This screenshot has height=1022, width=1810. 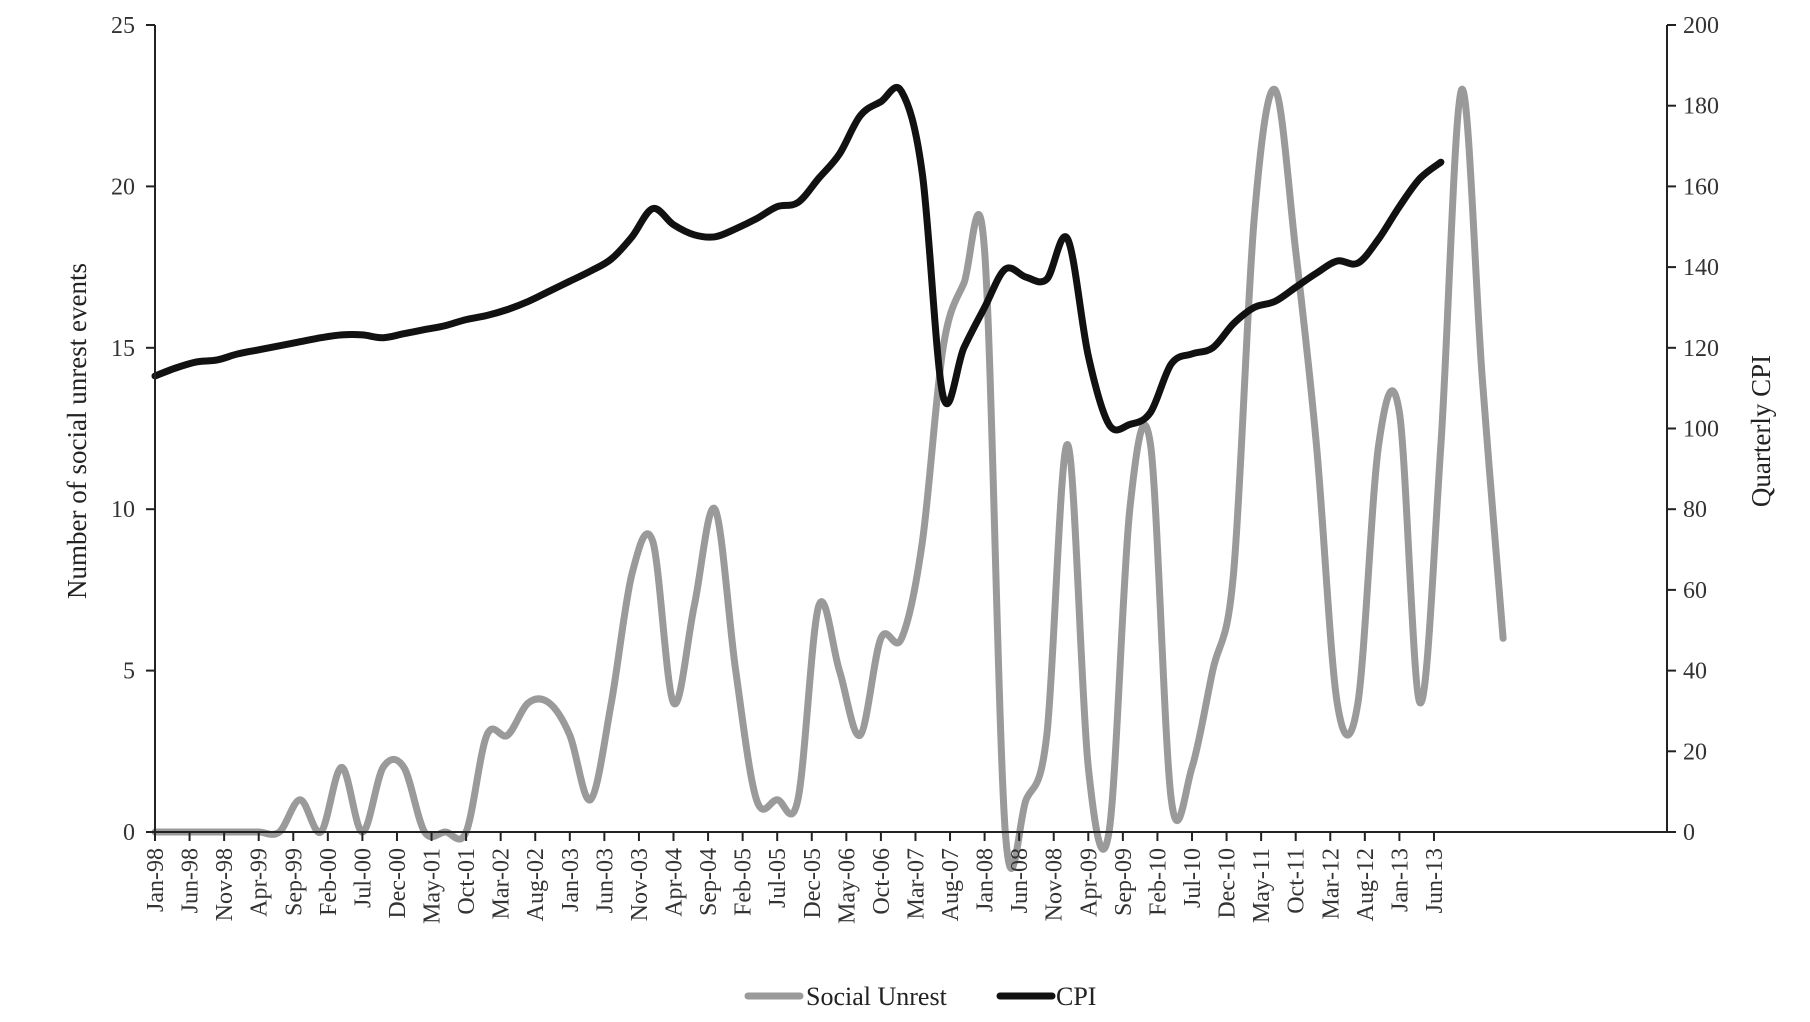 I want to click on right-y-tick-label: 80, so click(x=1695, y=510).